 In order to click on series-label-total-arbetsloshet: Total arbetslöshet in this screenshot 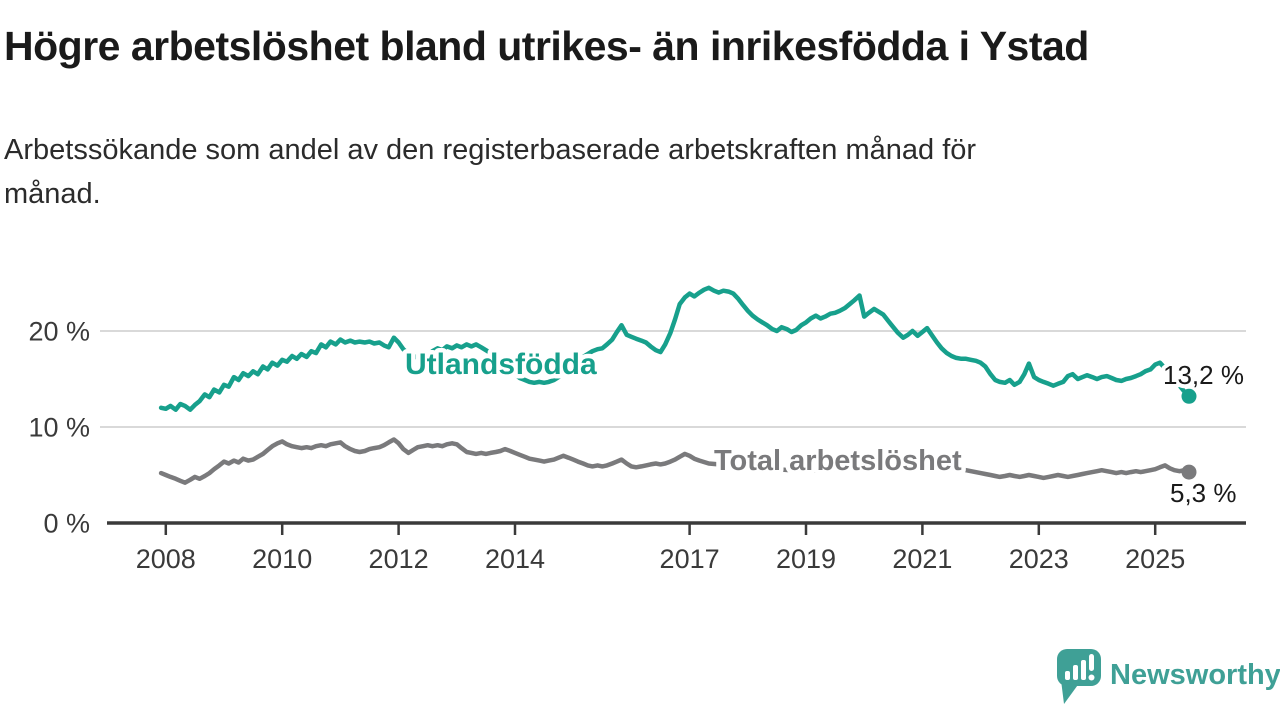, I will do `click(838, 461)`.